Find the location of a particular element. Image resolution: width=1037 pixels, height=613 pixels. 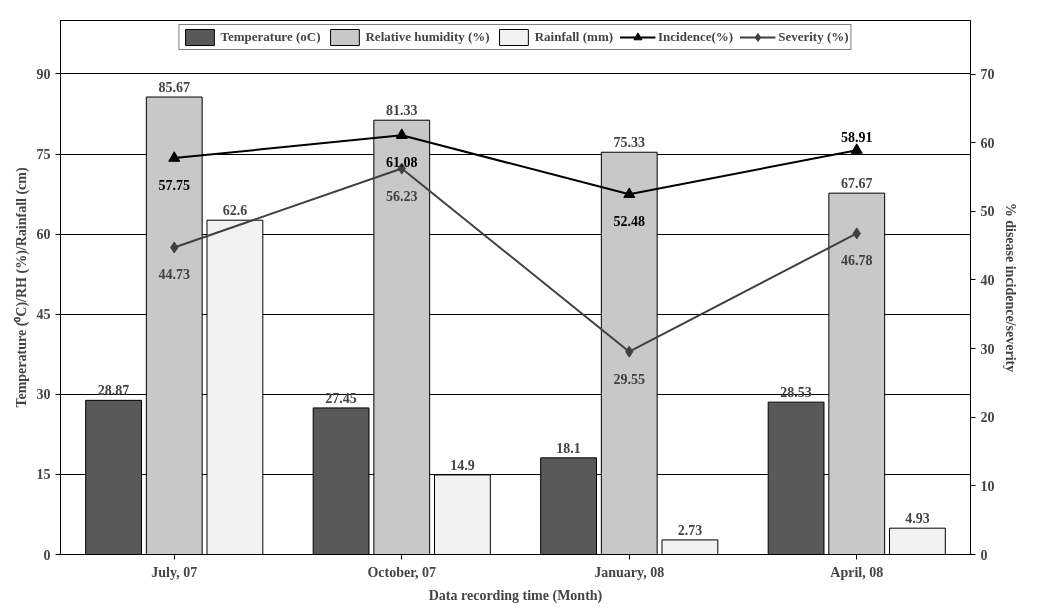

data-label: 75.33 is located at coordinates (629, 143).